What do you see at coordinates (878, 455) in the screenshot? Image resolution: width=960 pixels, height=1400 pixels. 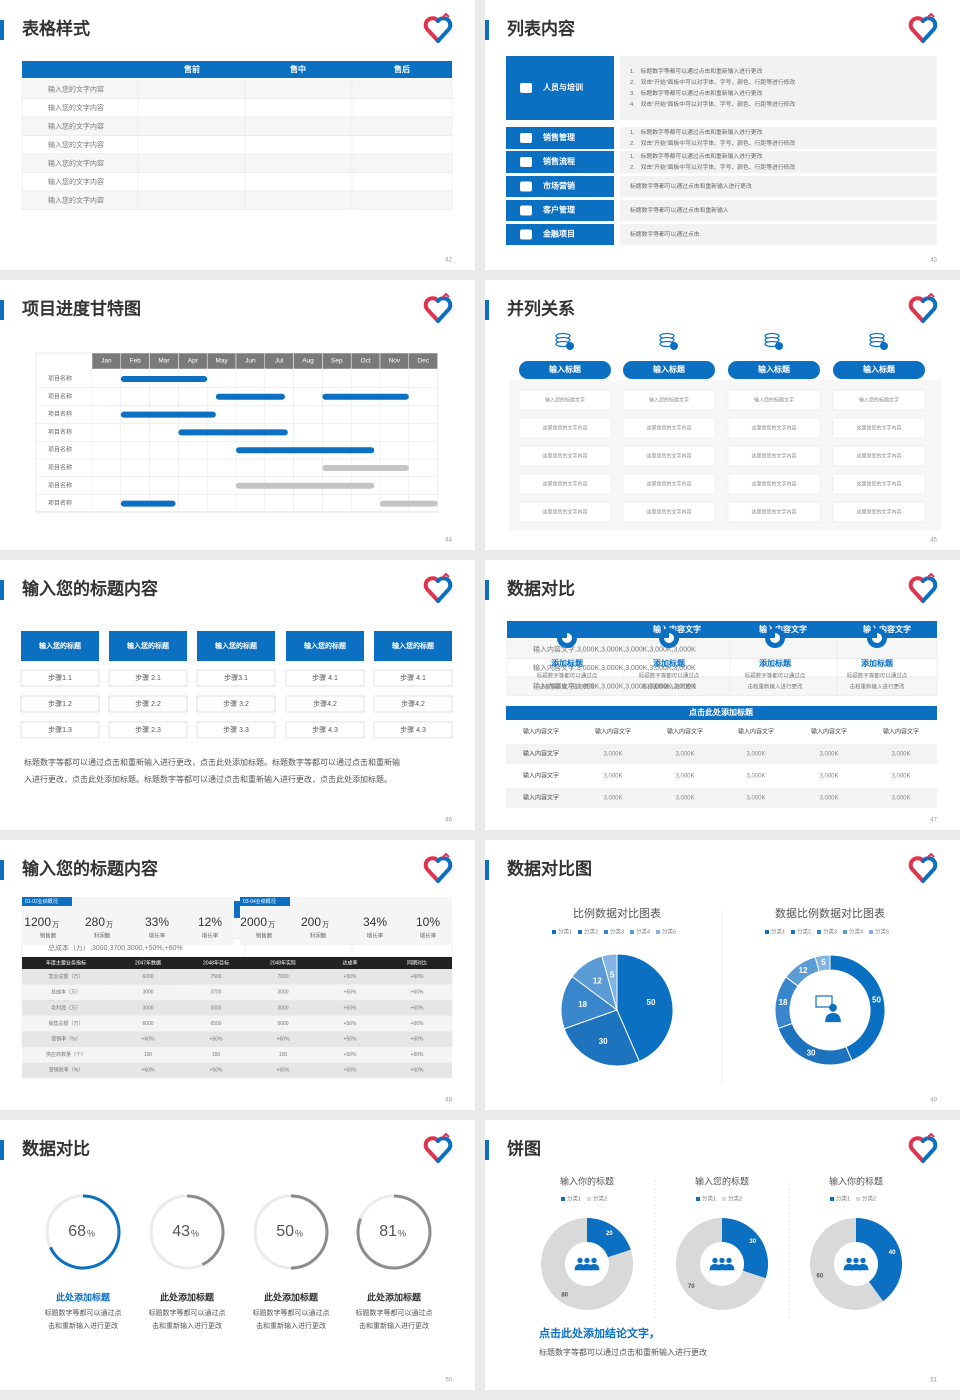 I see `item-text: 这里是您的文字内容` at bounding box center [878, 455].